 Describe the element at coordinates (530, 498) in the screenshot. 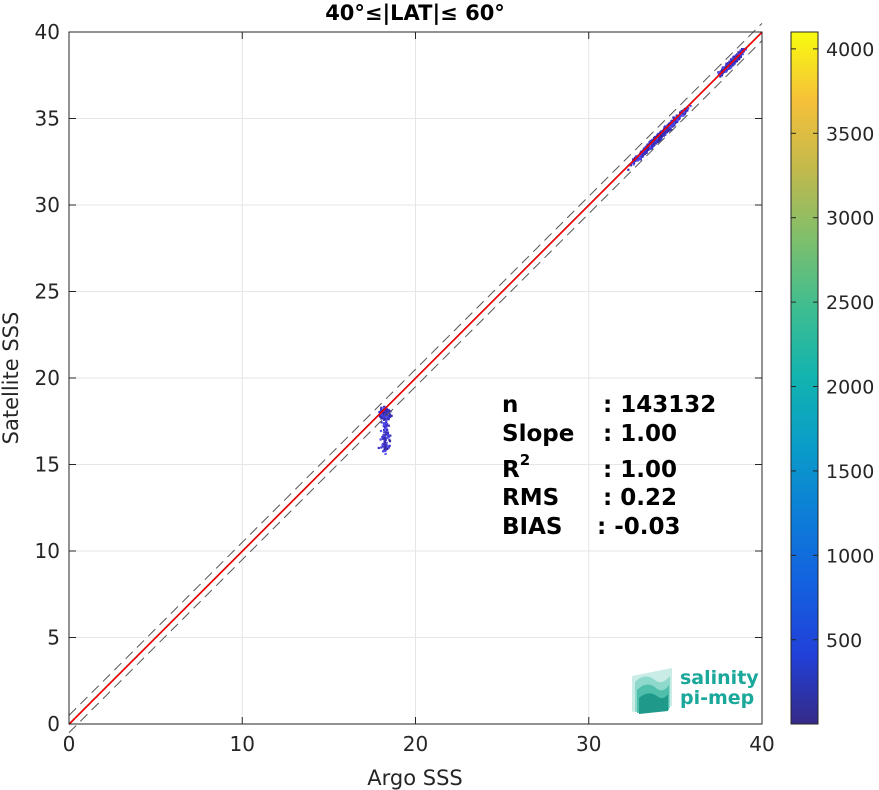

I see `stat-label-rms: RMS` at that location.